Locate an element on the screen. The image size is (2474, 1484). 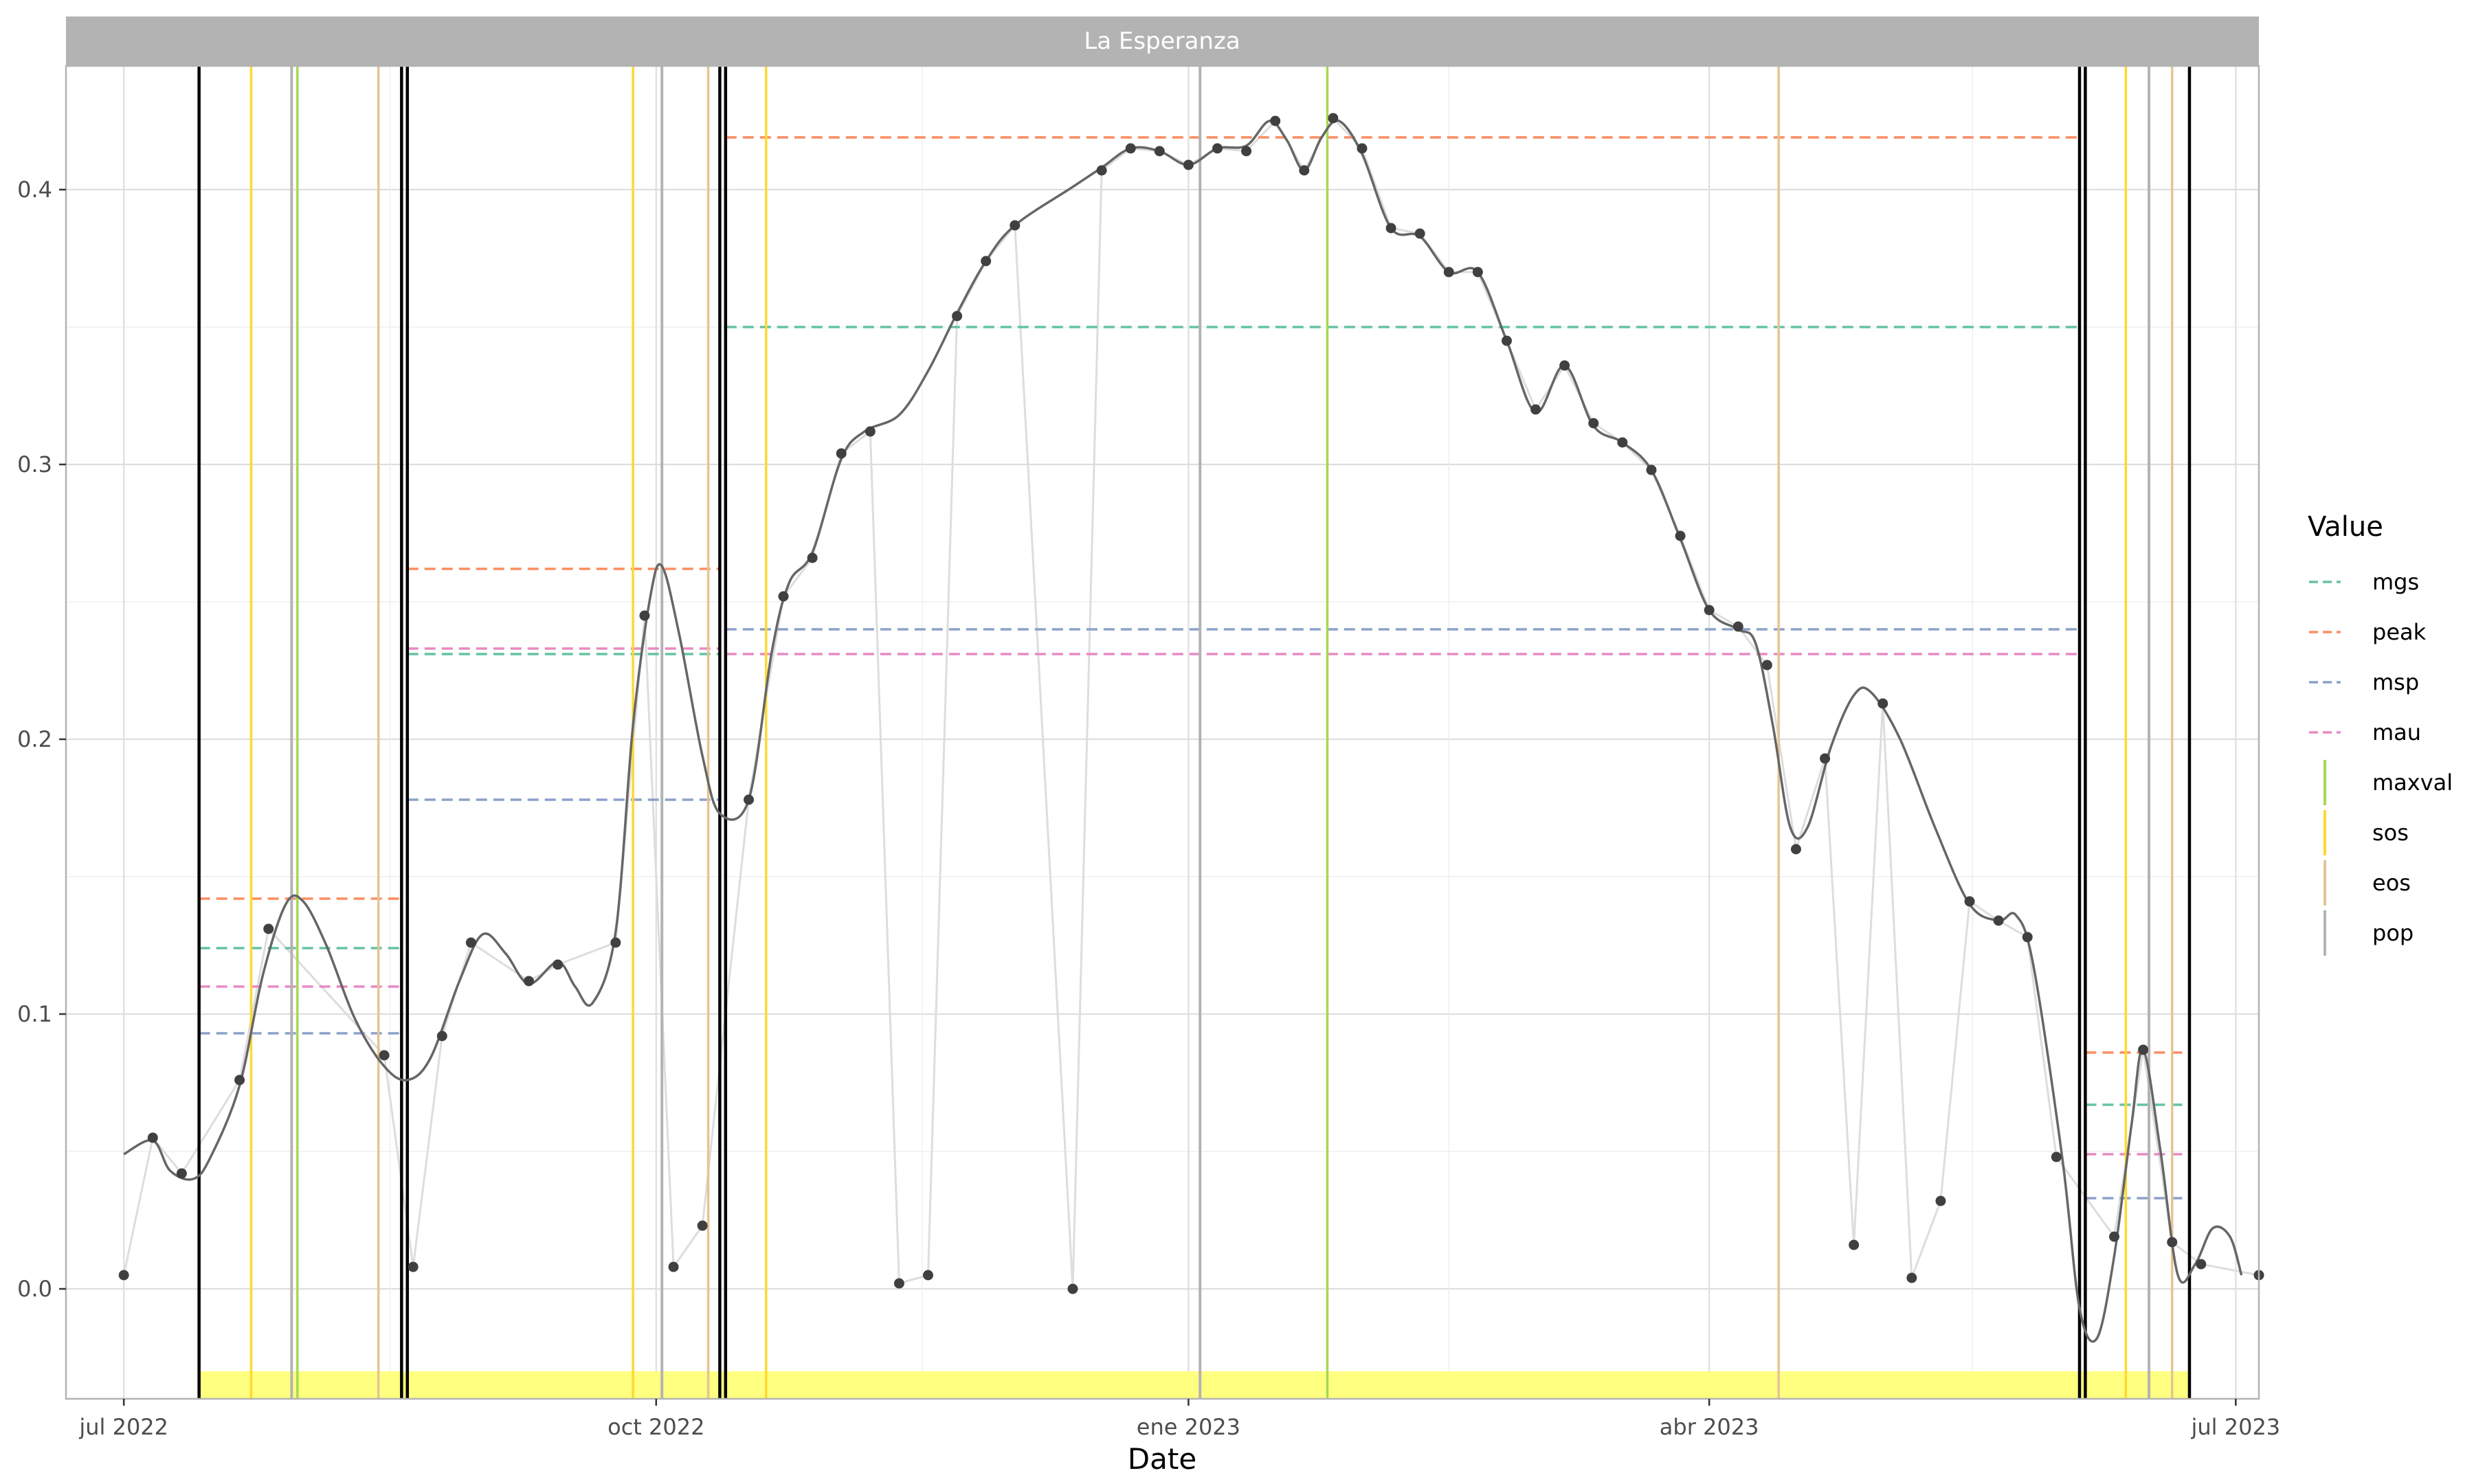
season-band is located at coordinates (1194, 1385).